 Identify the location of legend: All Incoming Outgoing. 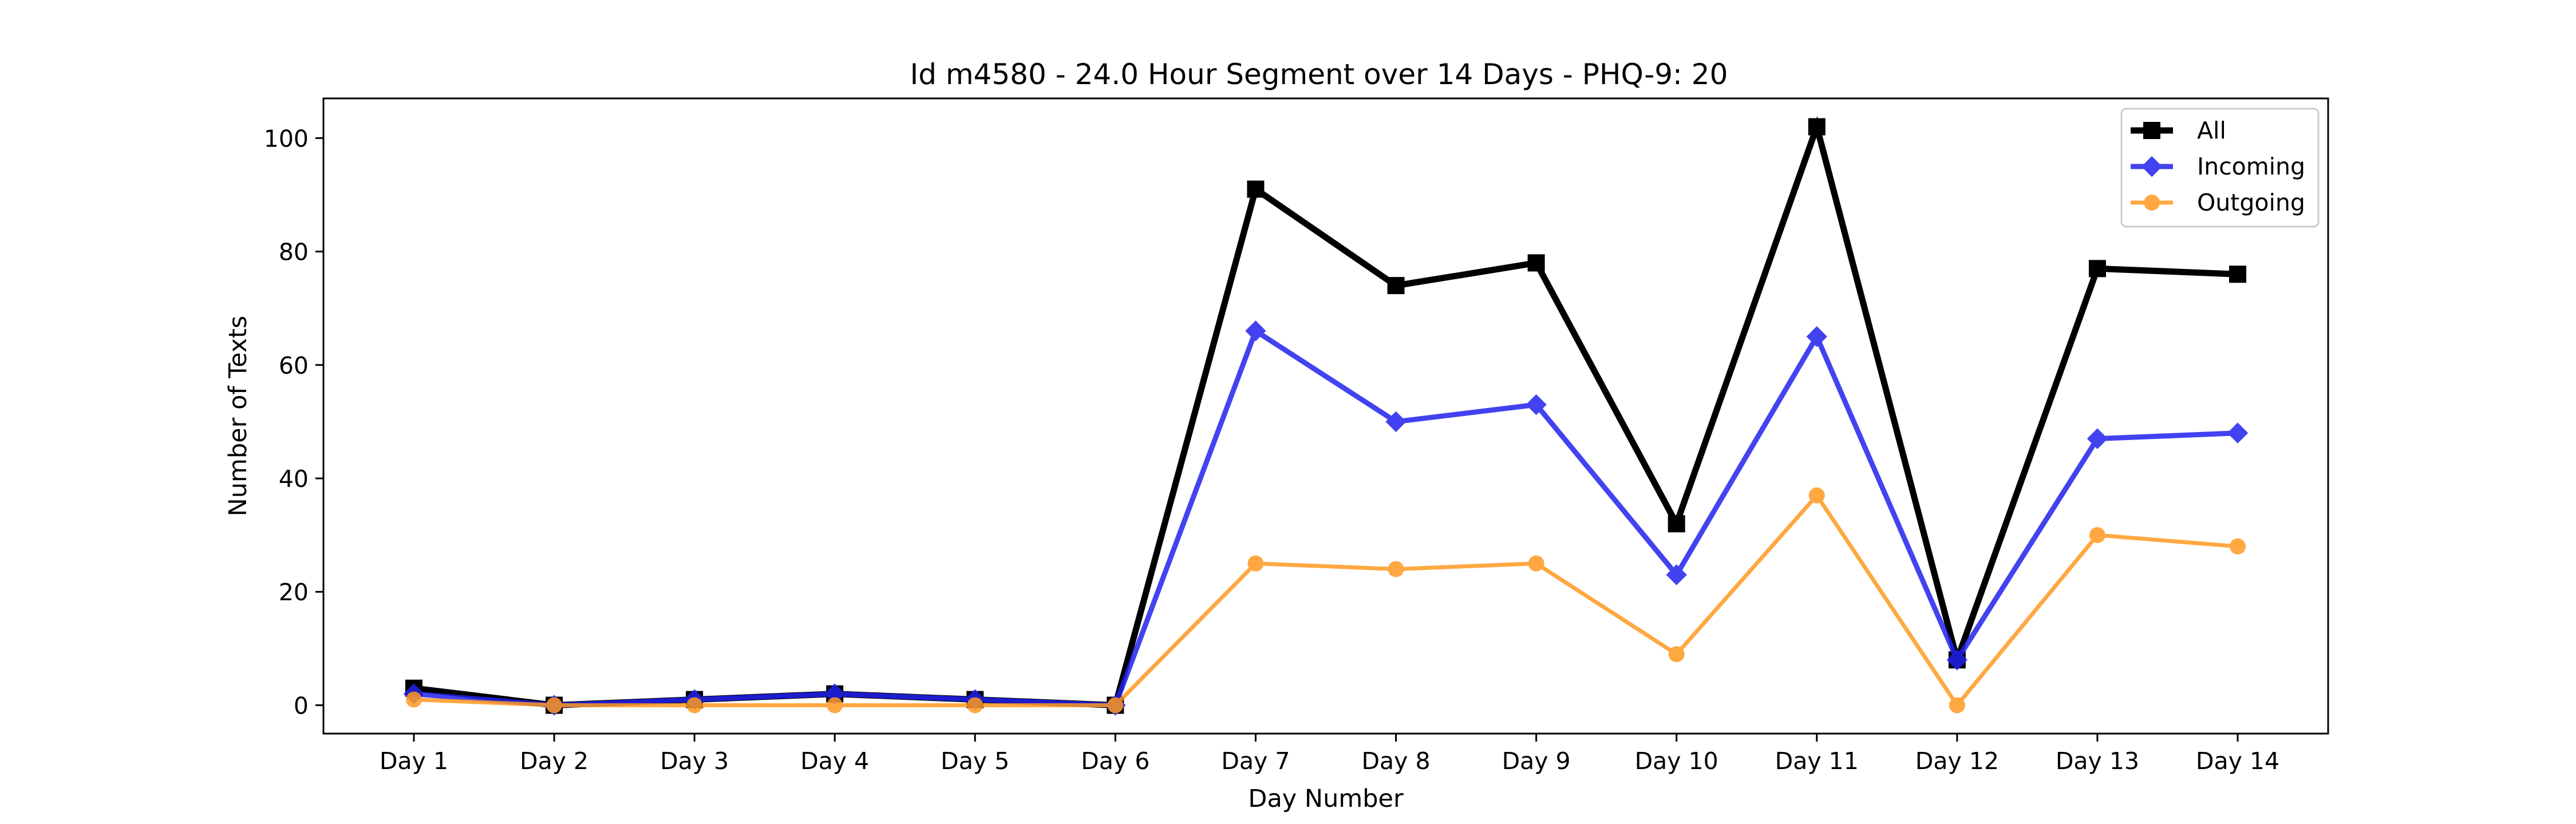
(2220, 168).